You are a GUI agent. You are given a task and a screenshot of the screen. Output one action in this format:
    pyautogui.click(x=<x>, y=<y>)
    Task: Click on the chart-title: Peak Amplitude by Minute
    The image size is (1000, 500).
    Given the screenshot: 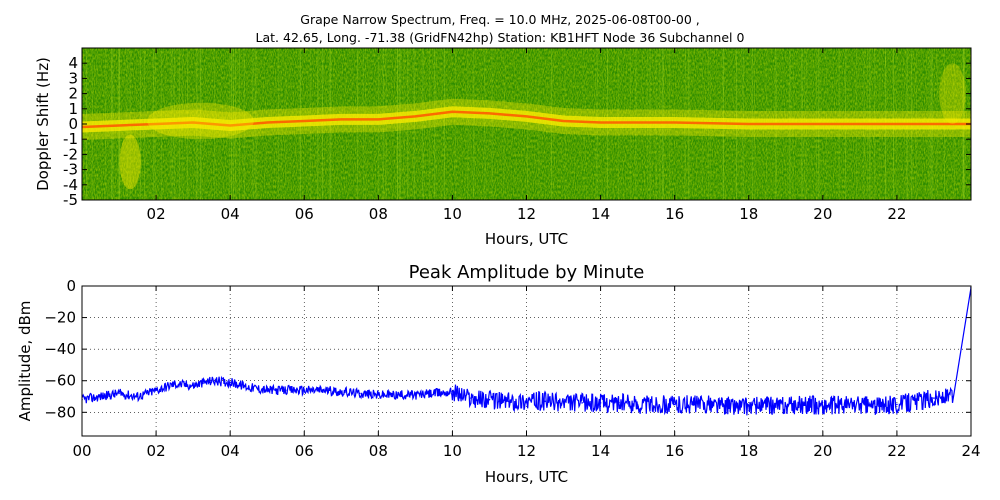 What is the action you would take?
    pyautogui.click(x=527, y=272)
    